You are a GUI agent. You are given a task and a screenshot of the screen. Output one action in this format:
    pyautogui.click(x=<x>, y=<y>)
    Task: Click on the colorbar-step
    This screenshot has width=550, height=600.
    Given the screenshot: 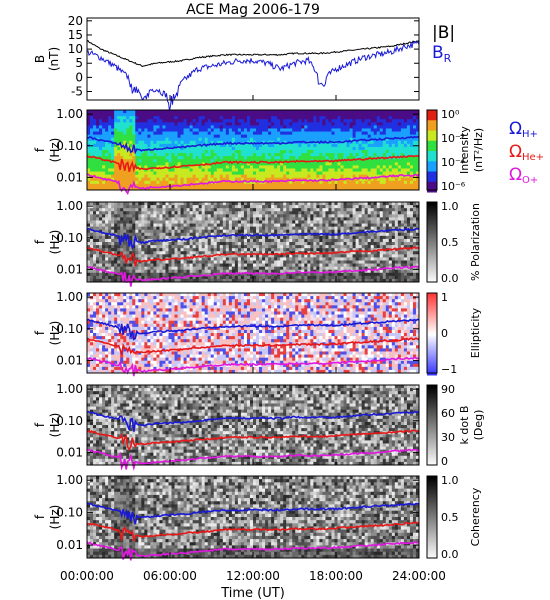 What is the action you would take?
    pyautogui.click(x=432, y=183)
    